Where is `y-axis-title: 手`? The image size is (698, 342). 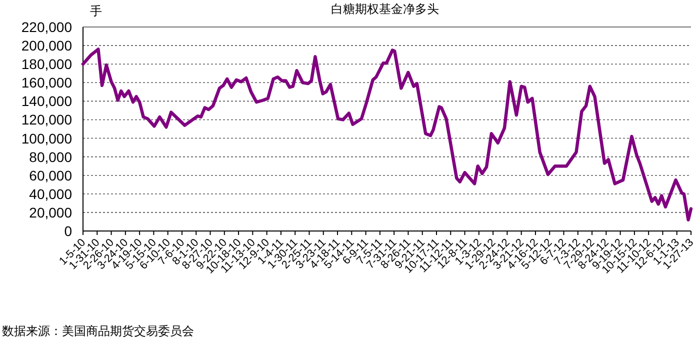 y-axis-title: 手 is located at coordinates (96, 11).